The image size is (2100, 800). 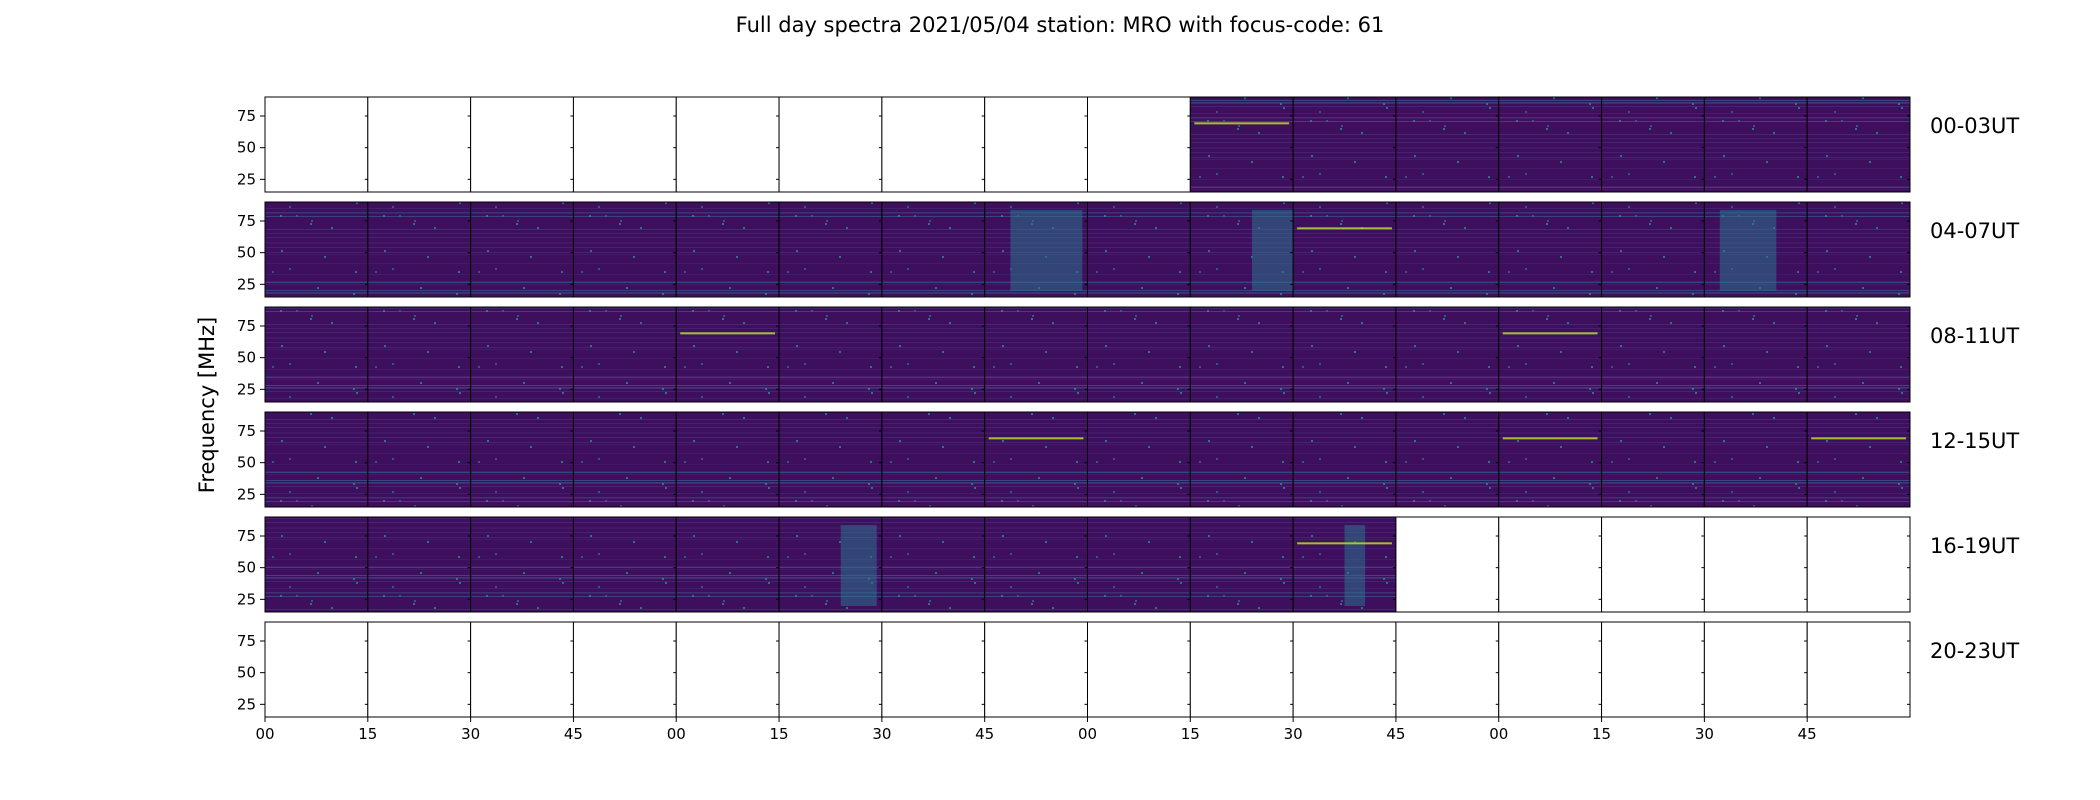 I want to click on row-20-23UT: 25 50 75 20-23UT, so click(x=1128, y=669).